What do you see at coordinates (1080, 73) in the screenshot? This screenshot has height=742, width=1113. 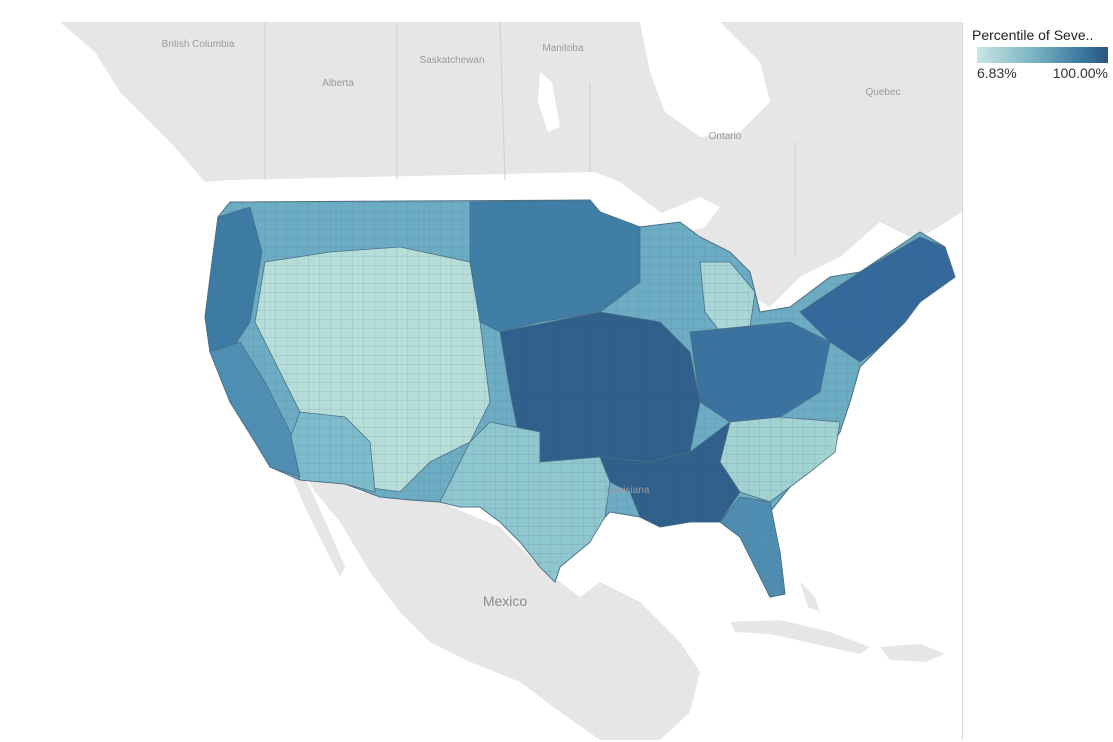 I see `legend-max-label: 100.00%` at bounding box center [1080, 73].